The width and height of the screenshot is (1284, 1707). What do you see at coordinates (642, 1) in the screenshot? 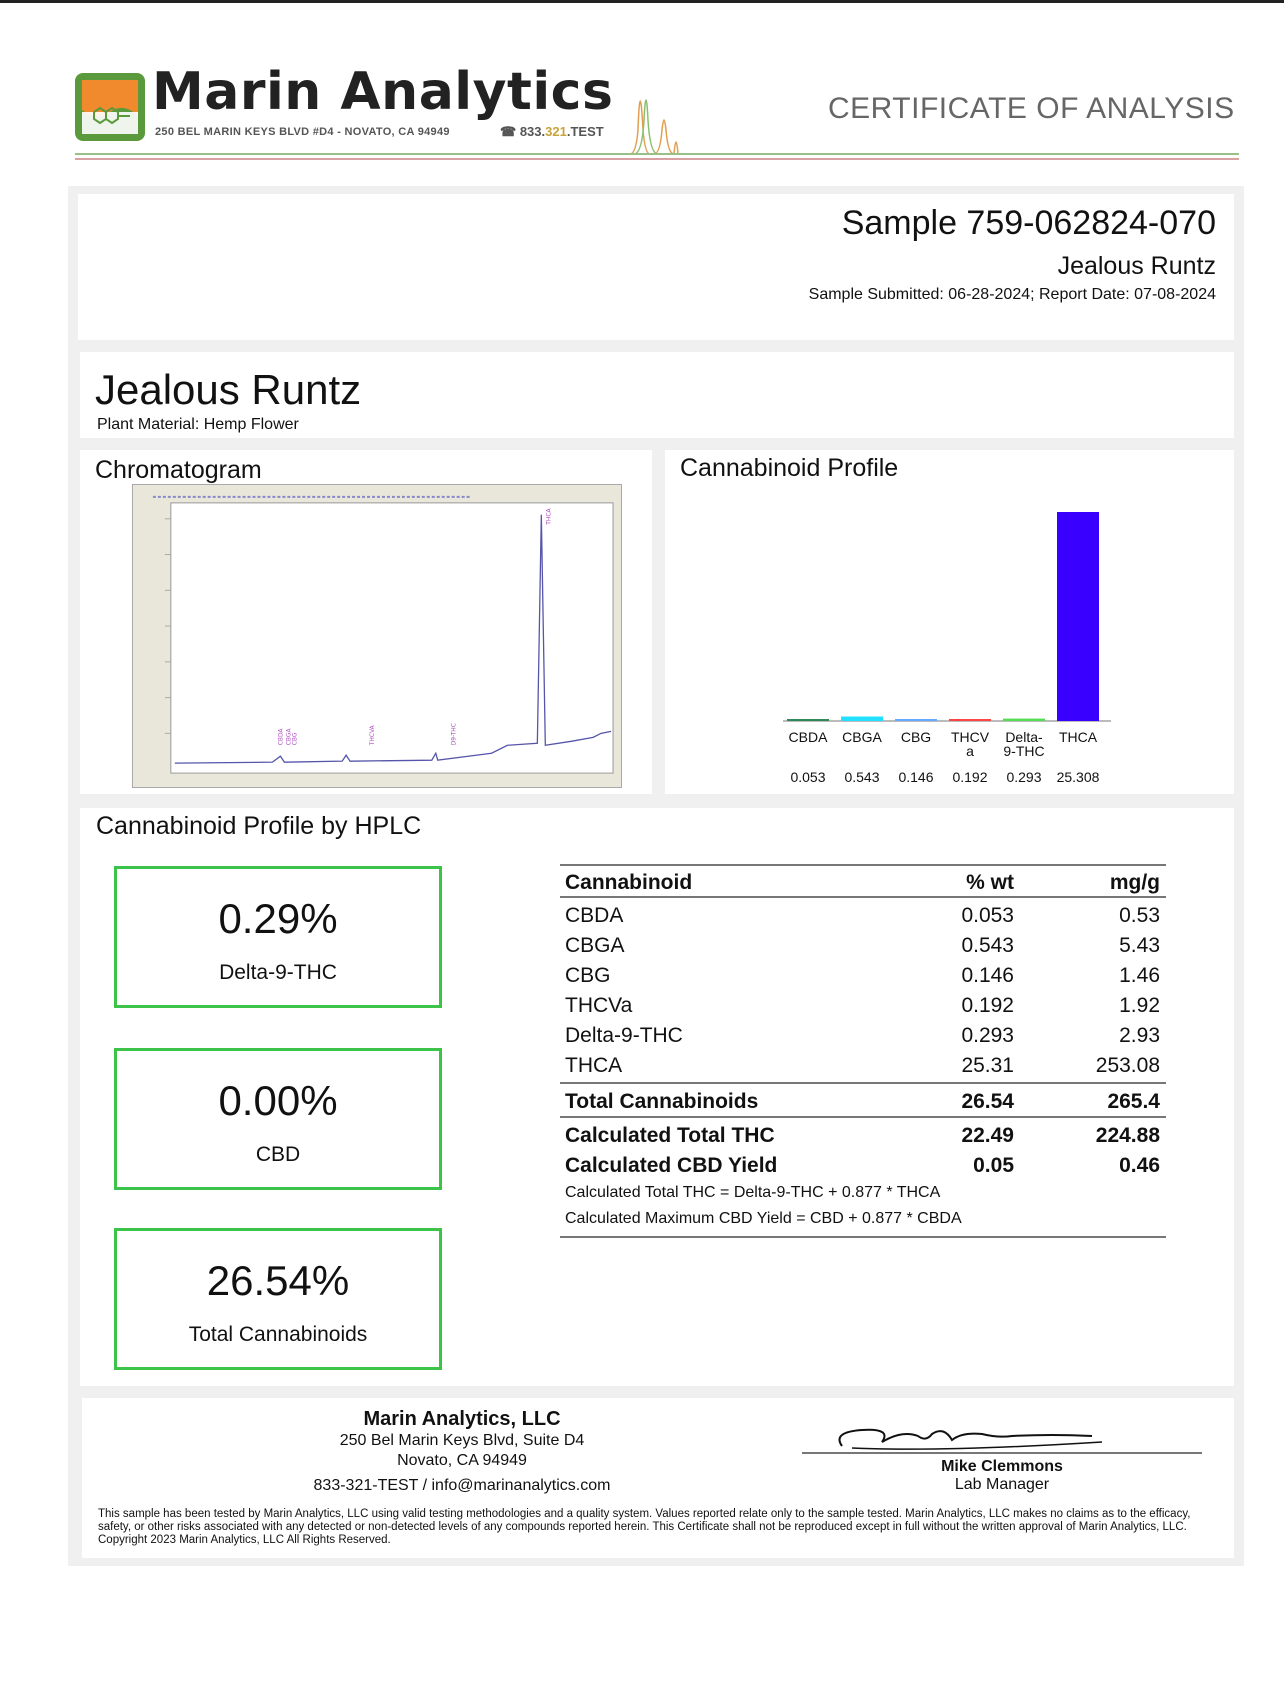
I see `top-border` at bounding box center [642, 1].